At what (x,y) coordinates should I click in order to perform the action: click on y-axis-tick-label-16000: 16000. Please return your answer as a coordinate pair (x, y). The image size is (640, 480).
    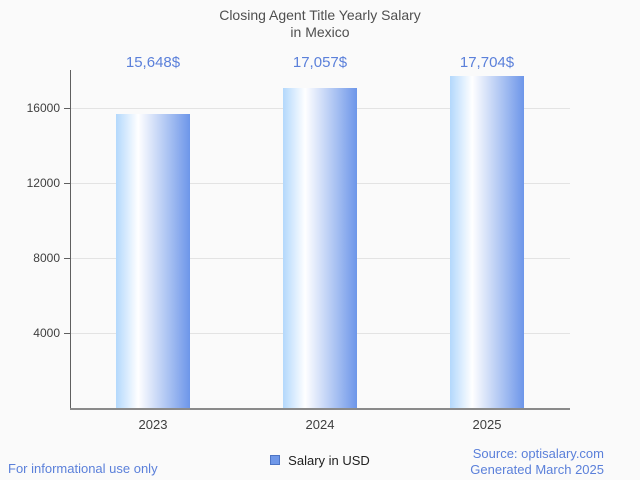
    Looking at the image, I should click on (43, 108).